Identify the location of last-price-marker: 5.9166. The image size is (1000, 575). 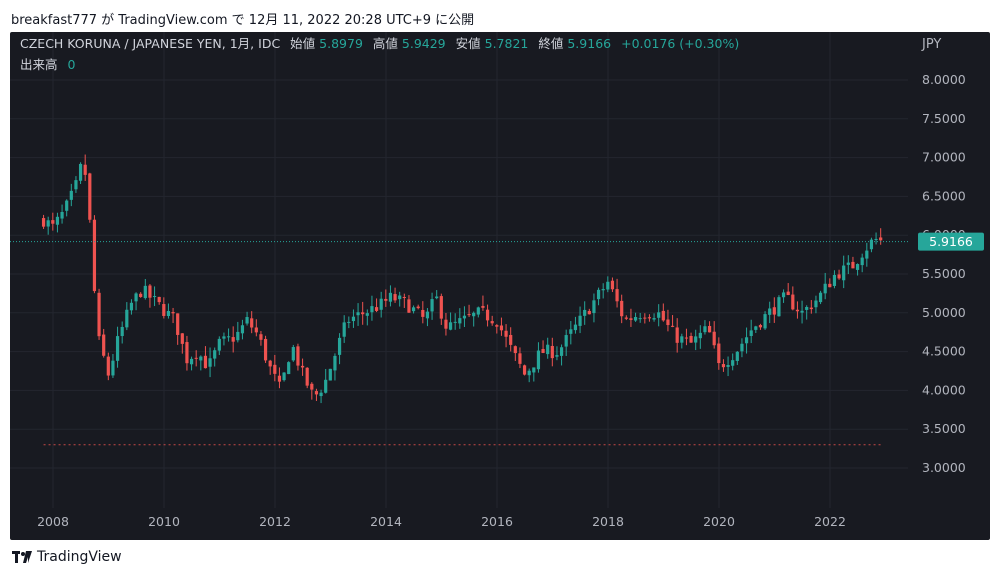
(951, 241).